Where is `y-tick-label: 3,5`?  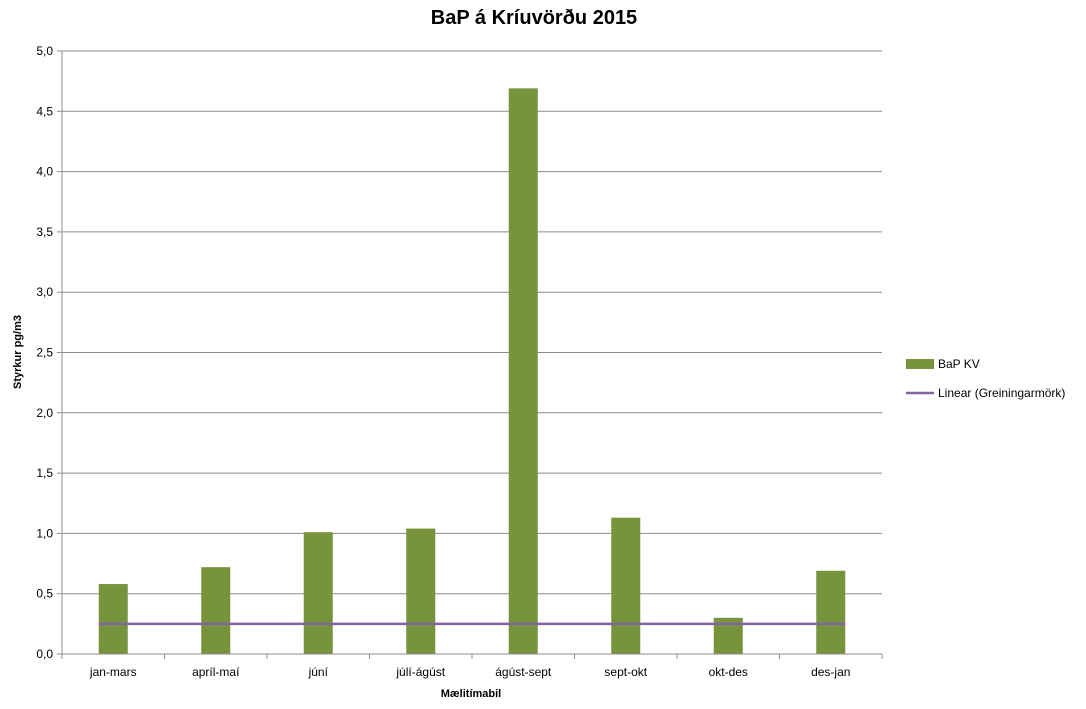
y-tick-label: 3,5 is located at coordinates (44, 232).